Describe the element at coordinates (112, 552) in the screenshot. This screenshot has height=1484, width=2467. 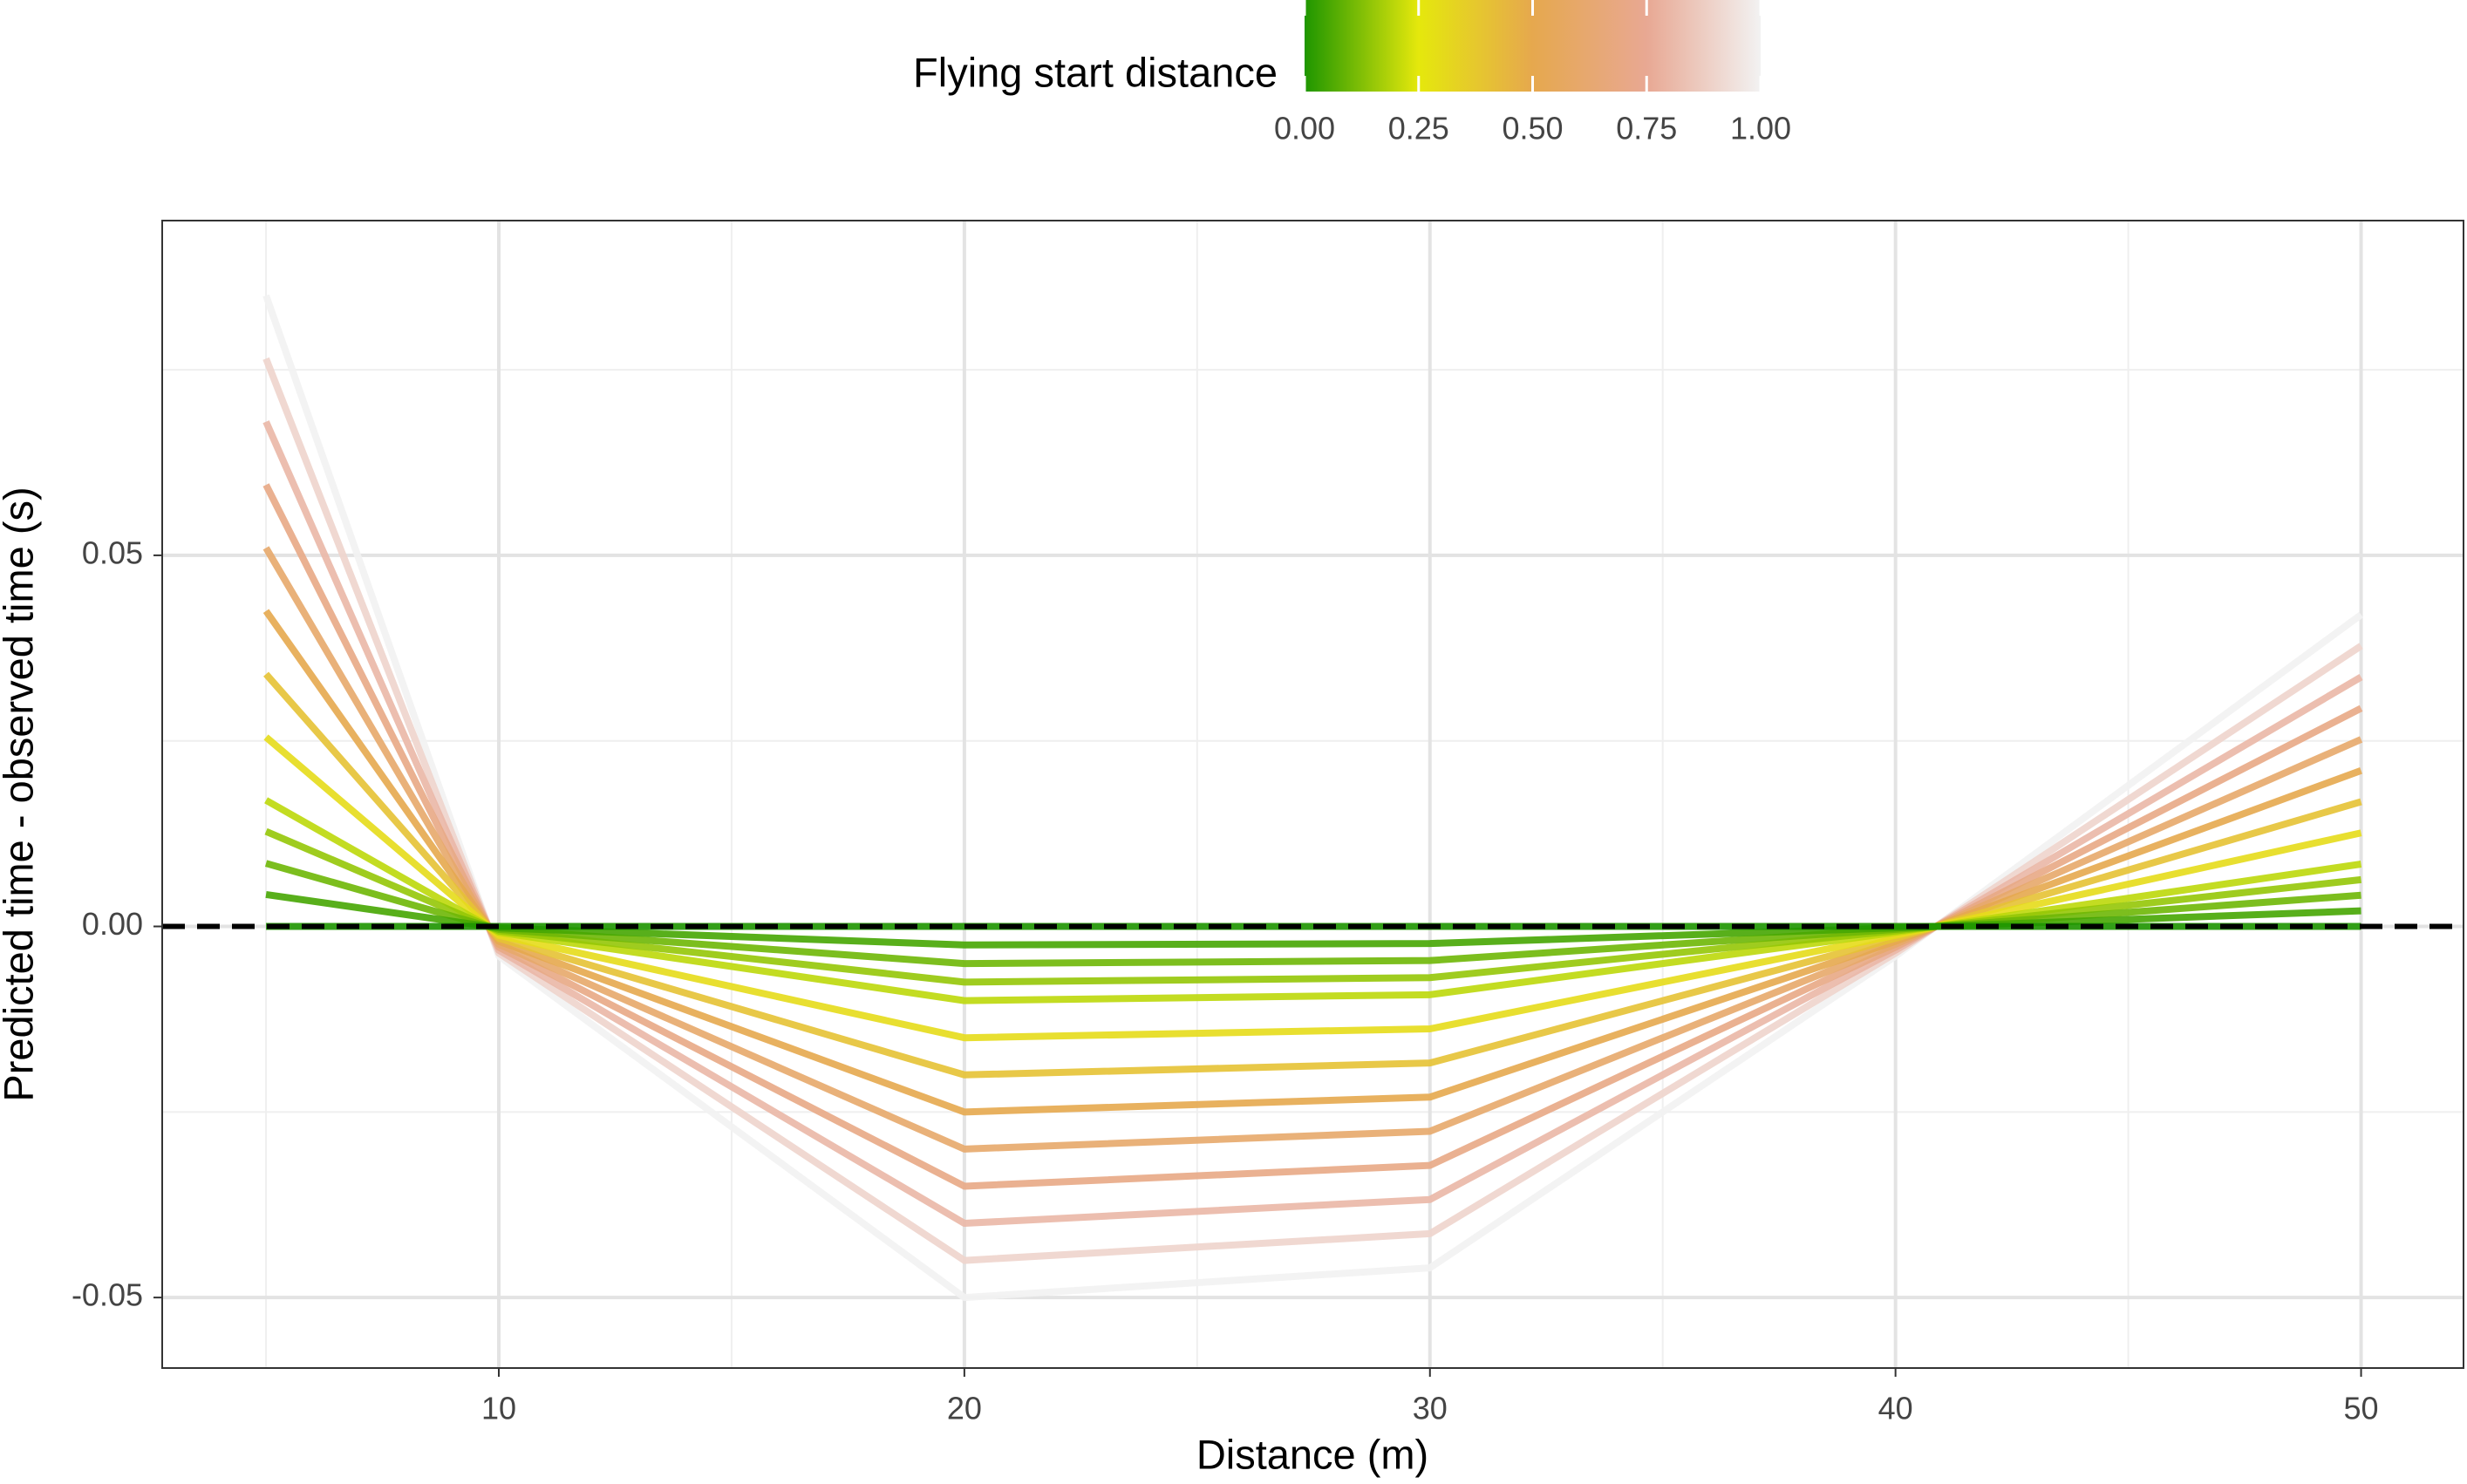
I see `y-tick-label: 0.05` at that location.